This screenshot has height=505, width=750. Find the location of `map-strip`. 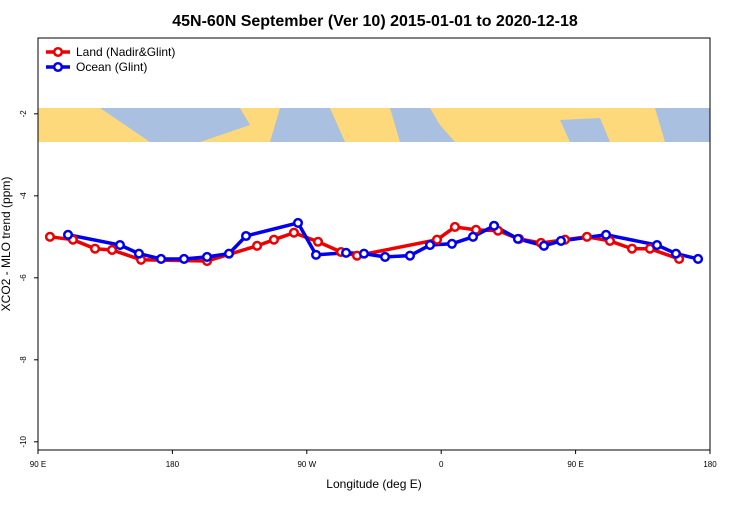

map-strip is located at coordinates (374, 125).